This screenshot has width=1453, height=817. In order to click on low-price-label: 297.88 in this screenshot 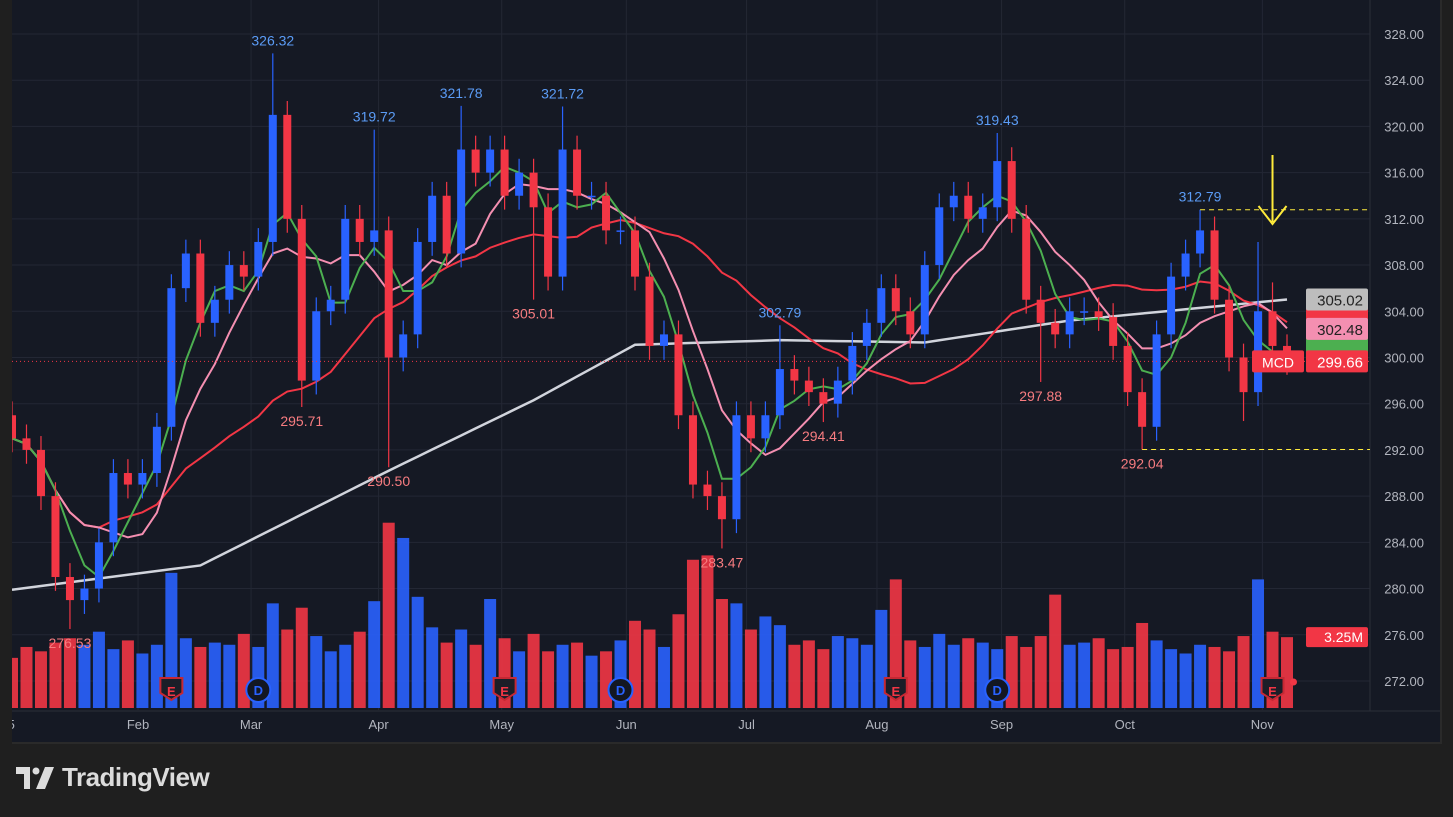, I will do `click(1040, 396)`.